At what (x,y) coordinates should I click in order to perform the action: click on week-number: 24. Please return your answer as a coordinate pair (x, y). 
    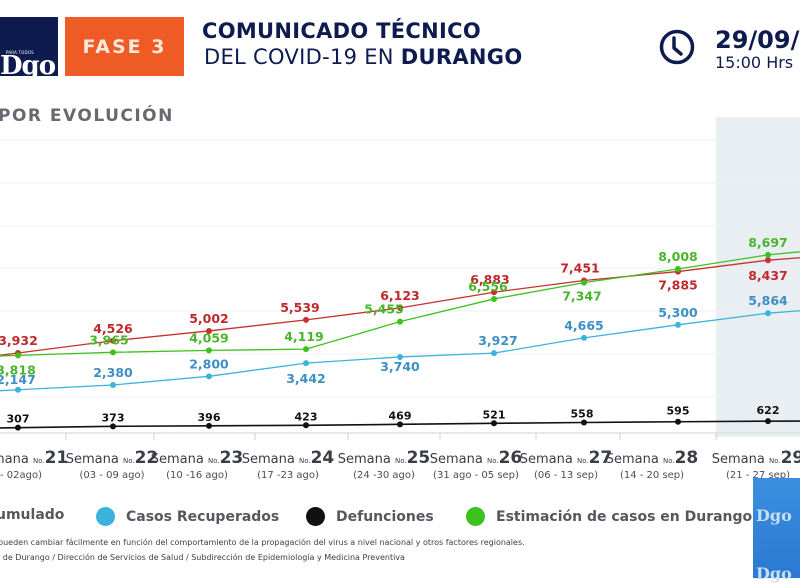
    Looking at the image, I should click on (322, 458).